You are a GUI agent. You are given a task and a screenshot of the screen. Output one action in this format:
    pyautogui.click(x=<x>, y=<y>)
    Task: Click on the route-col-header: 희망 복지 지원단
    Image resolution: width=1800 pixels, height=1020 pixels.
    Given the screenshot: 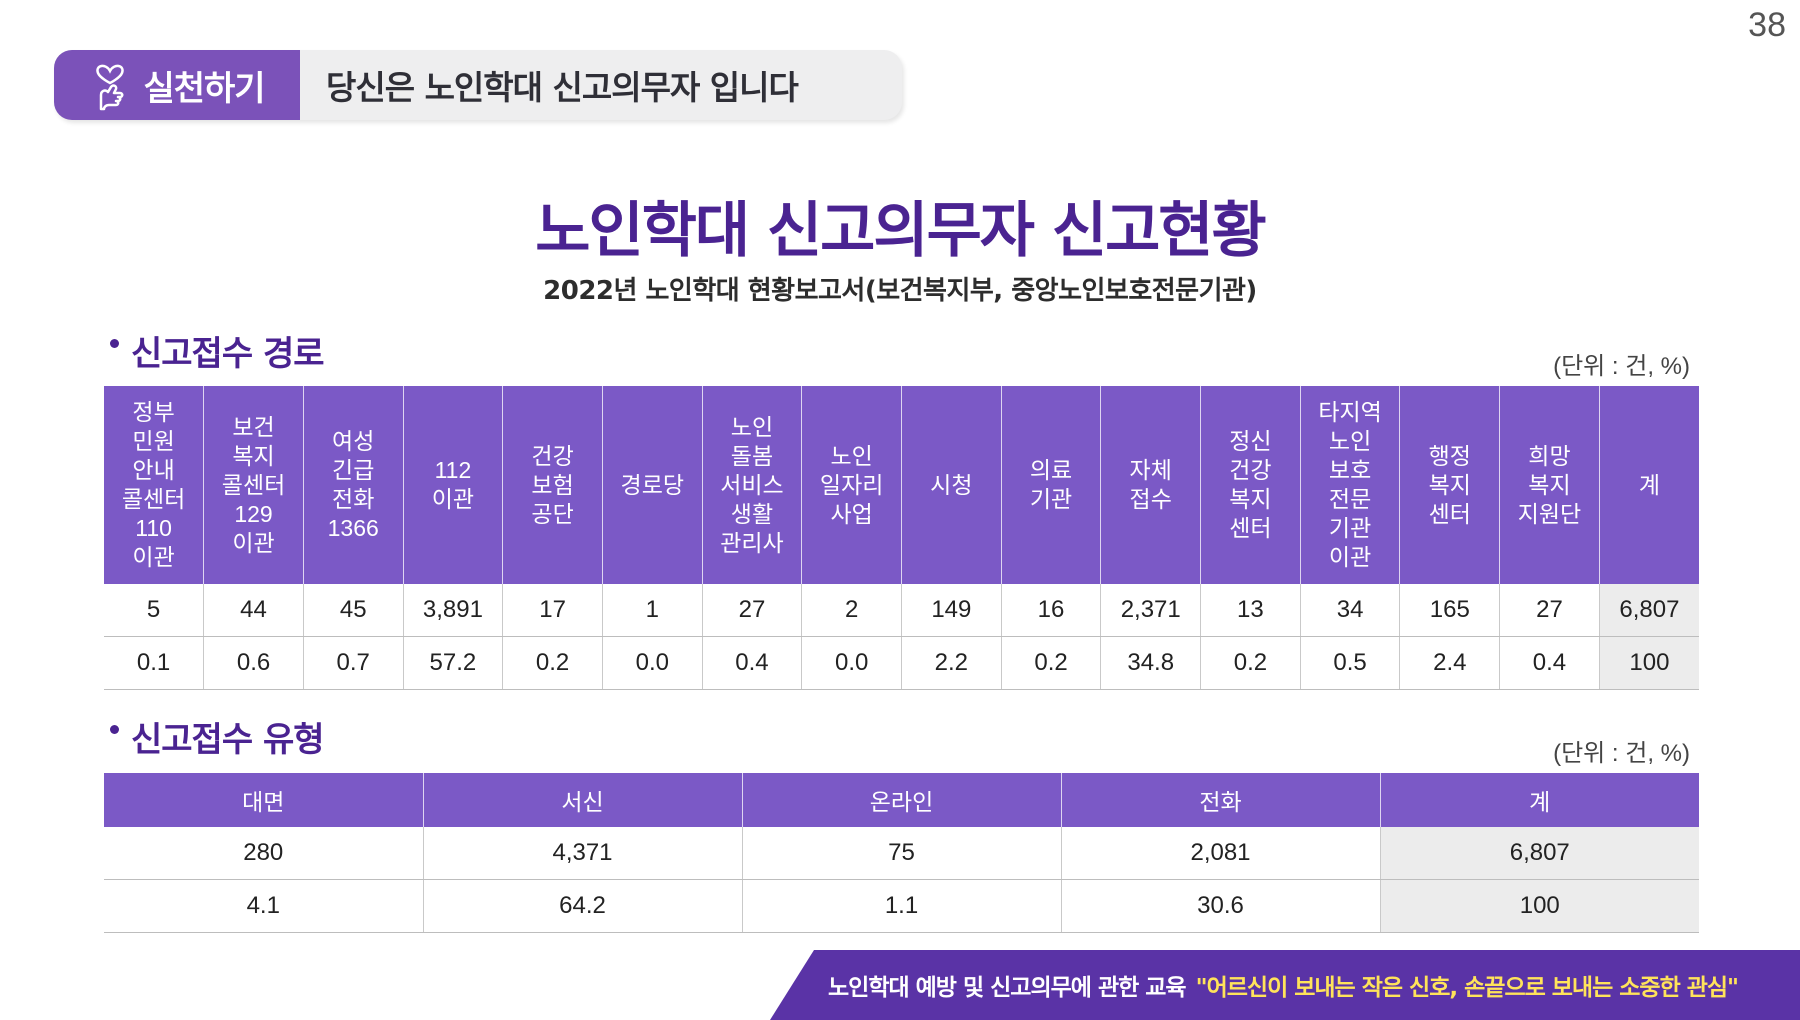 What is the action you would take?
    pyautogui.click(x=1549, y=485)
    